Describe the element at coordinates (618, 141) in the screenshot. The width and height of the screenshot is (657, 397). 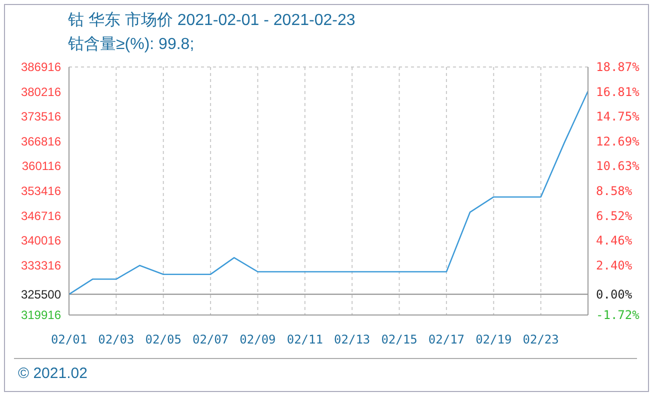
I see `y2-tick-label: 12.69%` at that location.